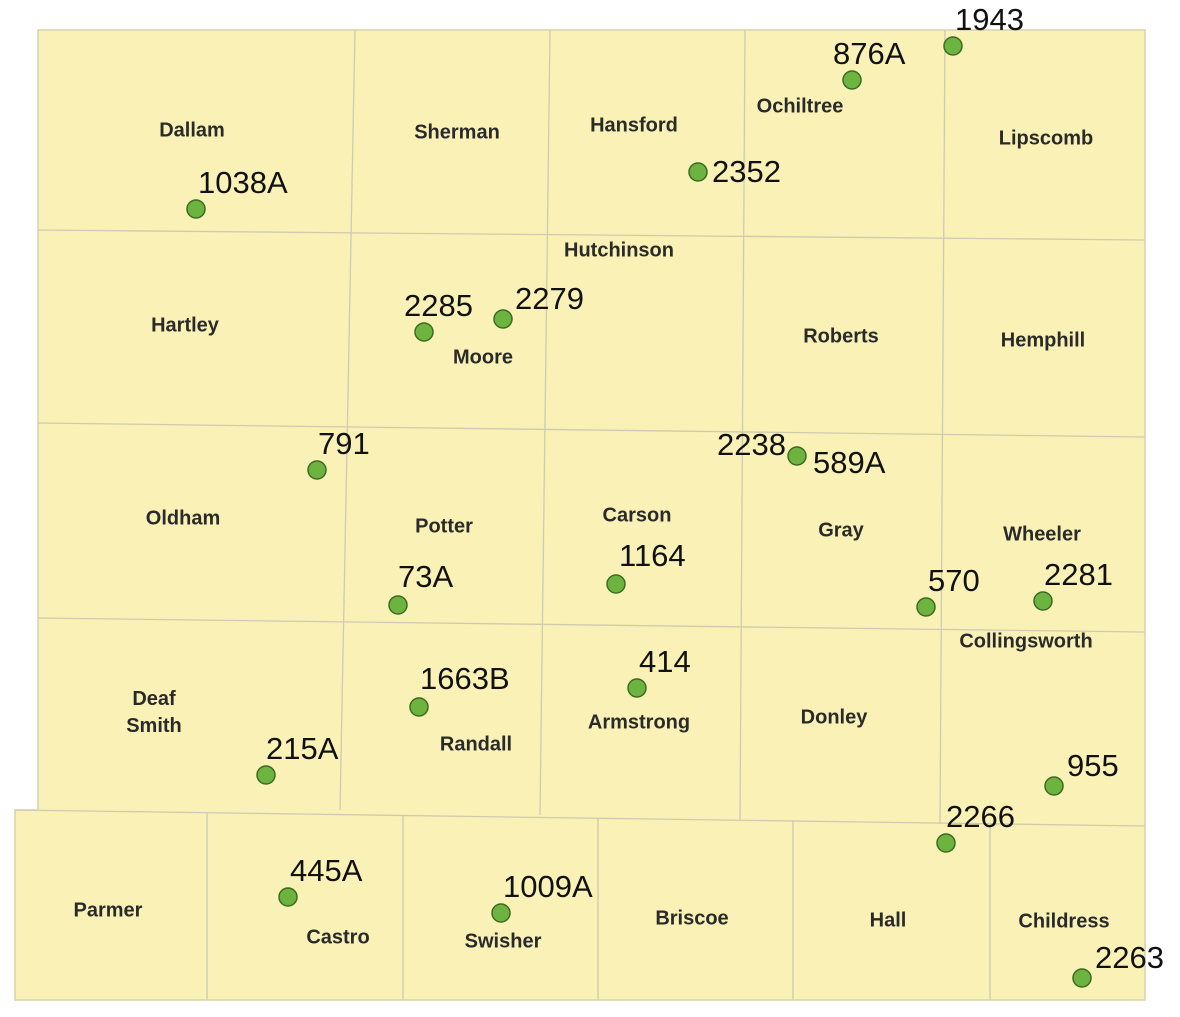 The image size is (1180, 1017). Describe the element at coordinates (637, 515) in the screenshot. I see `county-label: Carson` at that location.